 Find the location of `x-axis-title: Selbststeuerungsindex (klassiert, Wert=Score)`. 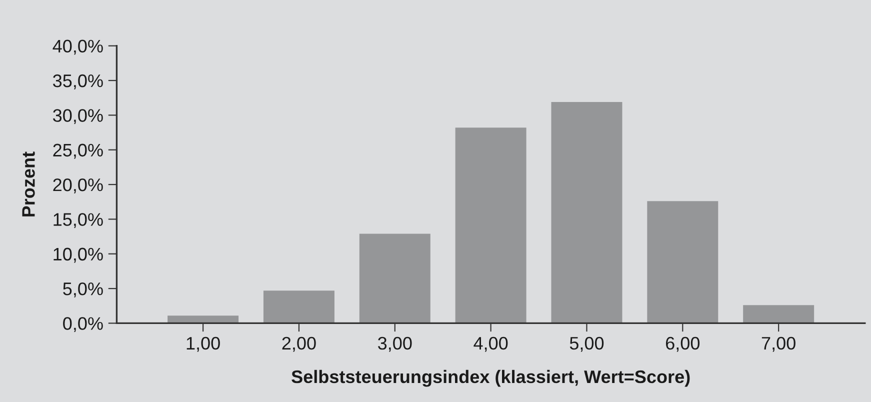

x-axis-title: Selbststeuerungsindex (klassiert, Wert=Score) is located at coordinates (491, 378).